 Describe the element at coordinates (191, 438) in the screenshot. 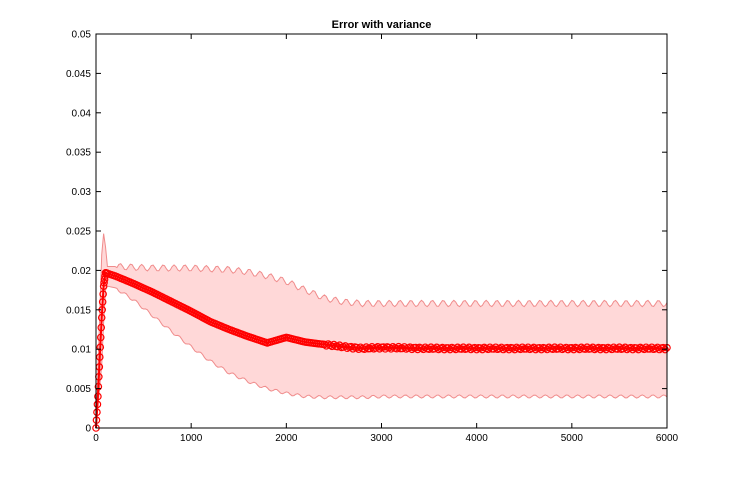

I see `x-tick-label: 1000` at that location.